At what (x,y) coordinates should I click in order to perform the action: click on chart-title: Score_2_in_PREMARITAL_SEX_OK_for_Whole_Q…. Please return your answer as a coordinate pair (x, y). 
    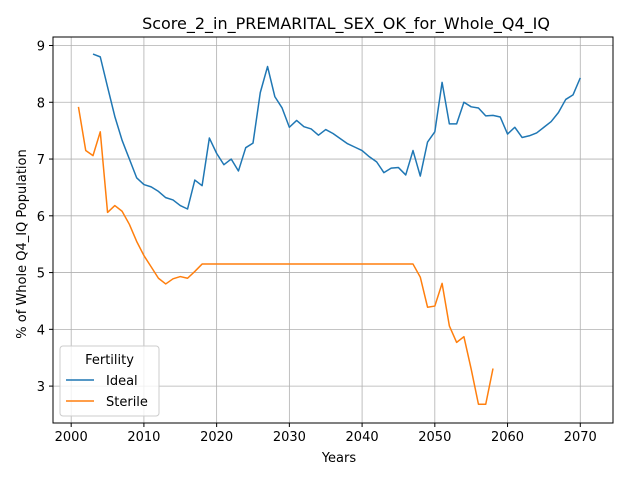
    Looking at the image, I should click on (346, 24).